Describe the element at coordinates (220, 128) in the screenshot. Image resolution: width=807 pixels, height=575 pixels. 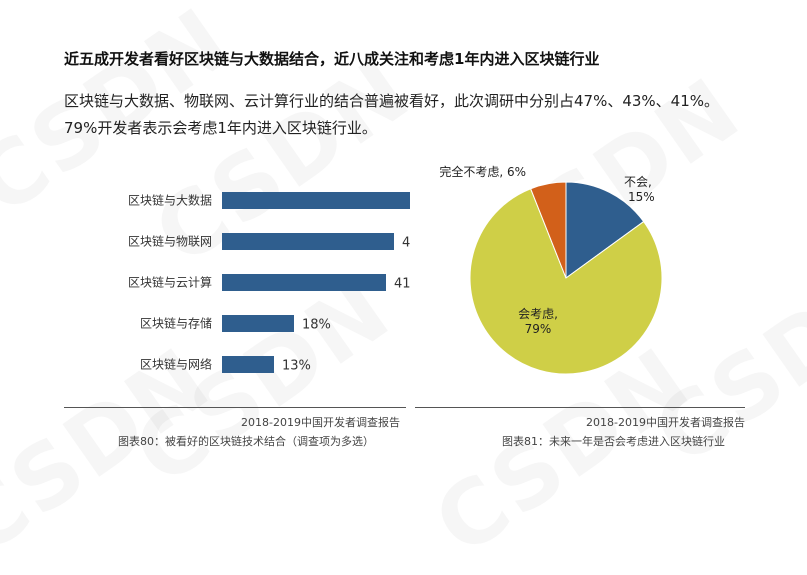
I see `paragraph-line: 79%开发者表示会考虑1年内进入区块链行业。` at that location.